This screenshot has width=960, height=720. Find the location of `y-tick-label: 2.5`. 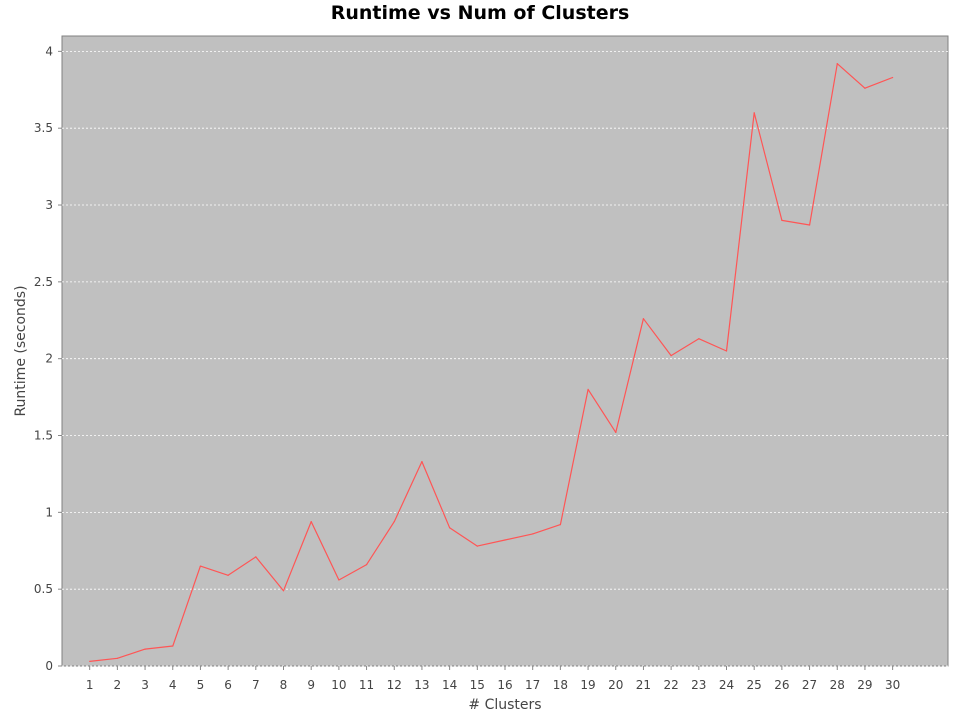

y-tick-label: 2.5 is located at coordinates (43, 282).